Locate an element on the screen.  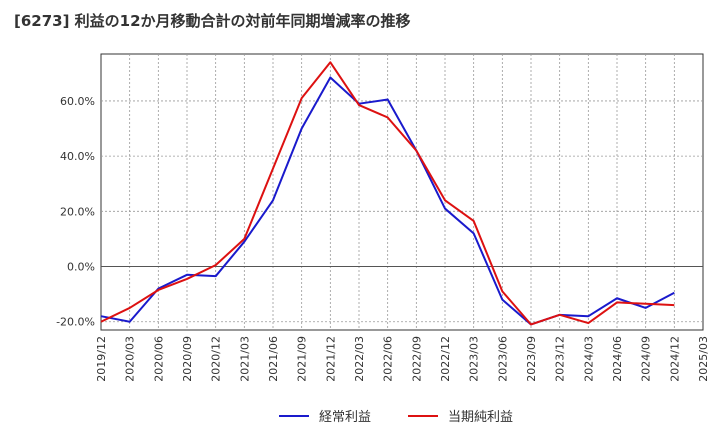
x-tick-label: 2025/03 is located at coordinates (703, 359).